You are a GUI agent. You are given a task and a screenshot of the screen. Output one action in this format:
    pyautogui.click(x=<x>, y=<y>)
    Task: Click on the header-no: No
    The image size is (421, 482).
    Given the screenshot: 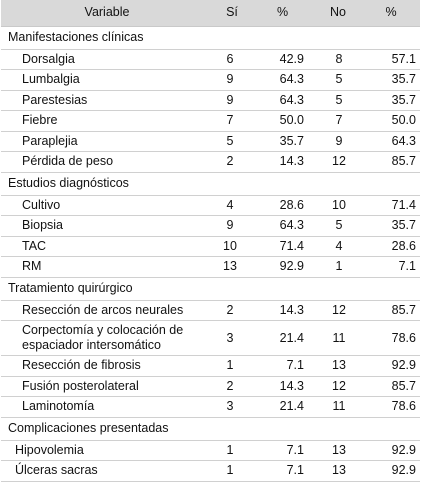 What is the action you would take?
    pyautogui.click(x=338, y=13)
    